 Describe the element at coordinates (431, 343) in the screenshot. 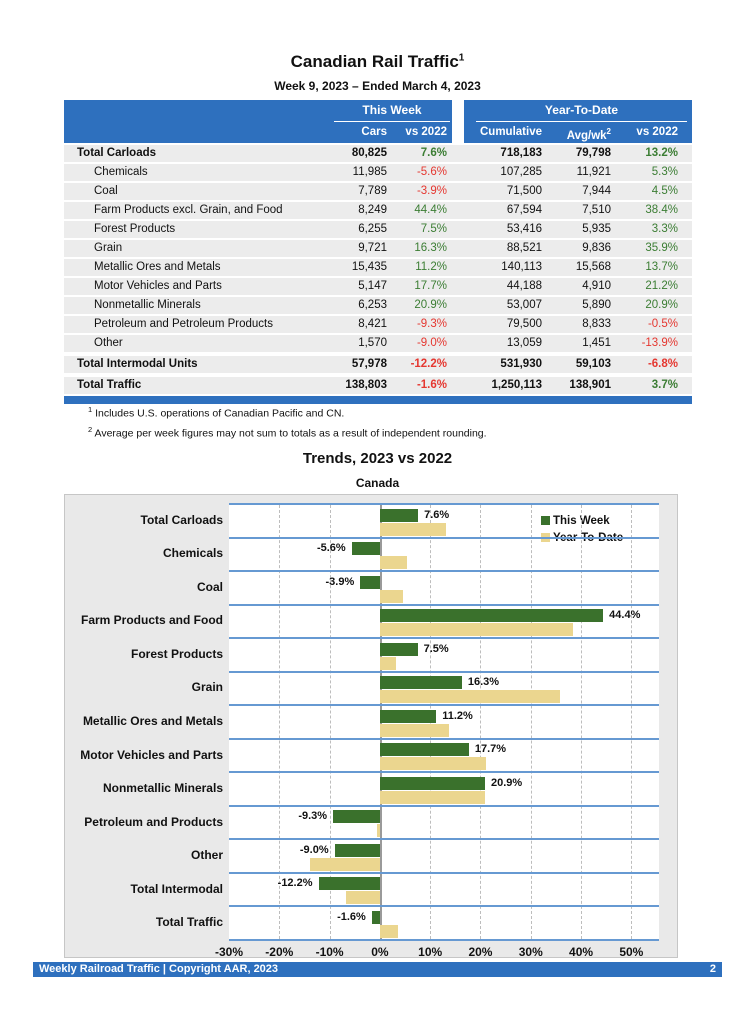

I see `cell-vs2022-week: -9.0%` at that location.